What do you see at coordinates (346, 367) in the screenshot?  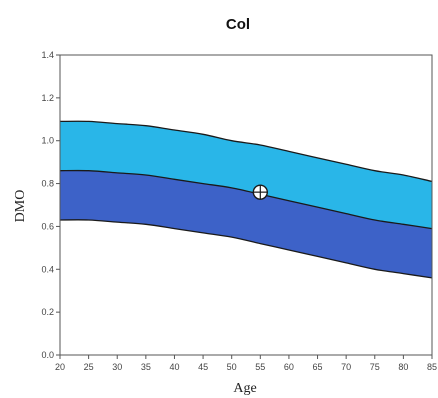 I see `x-tick-label: 70` at bounding box center [346, 367].